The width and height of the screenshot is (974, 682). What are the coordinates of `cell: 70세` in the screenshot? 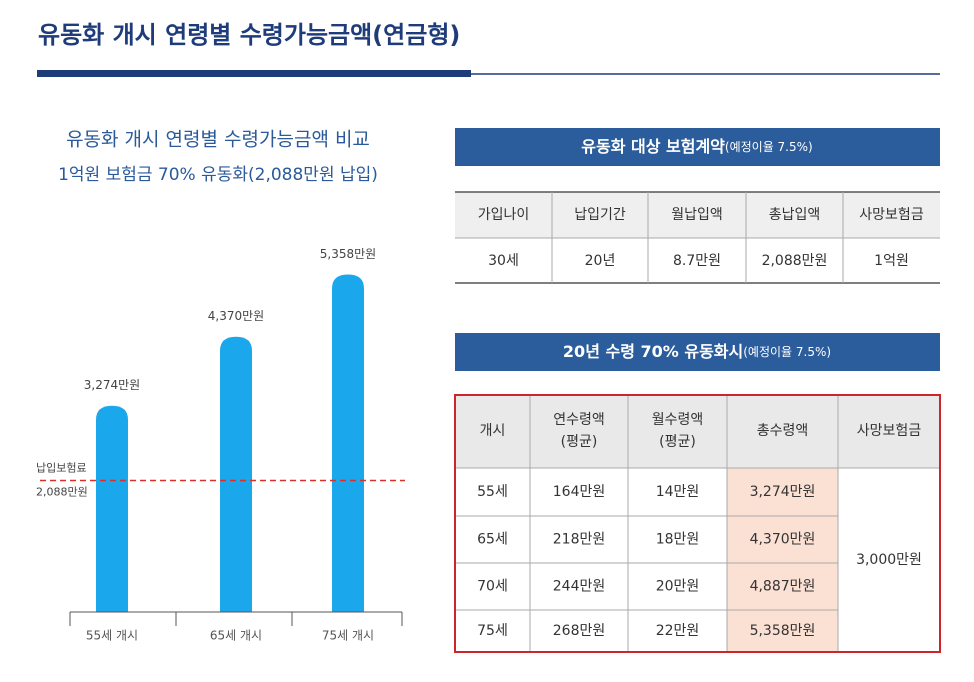 It's located at (492, 587).